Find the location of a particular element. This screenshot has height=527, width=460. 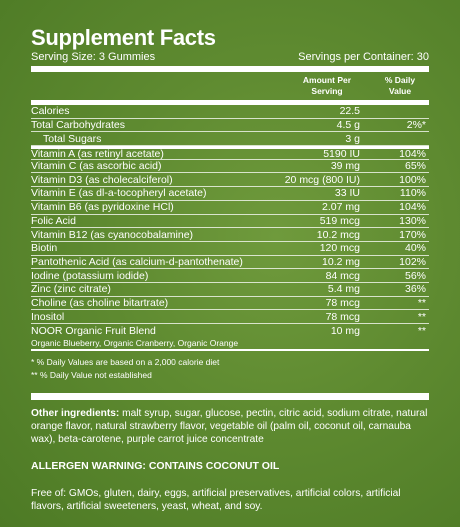

nutrient-amount: 33 IU is located at coordinates (347, 193).